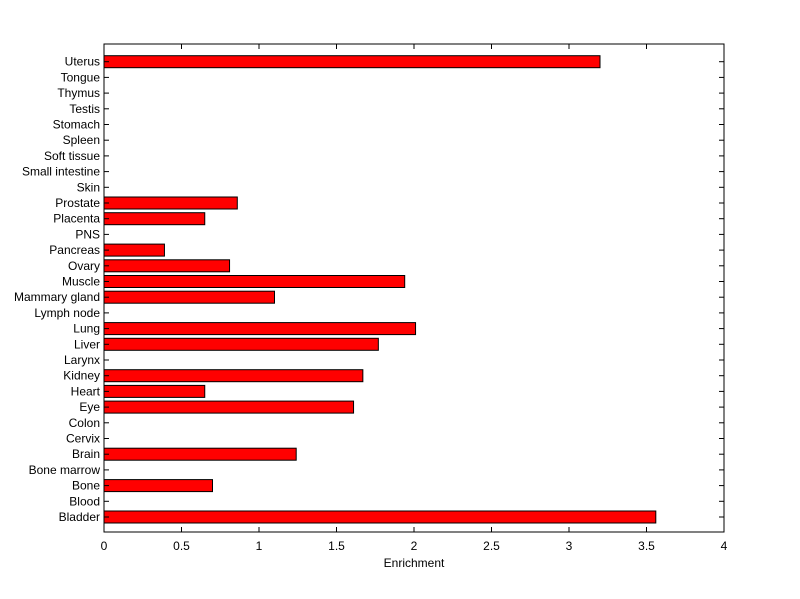  What do you see at coordinates (82, 360) in the screenshot?
I see `y-tick-label-larynx: Larynx` at bounding box center [82, 360].